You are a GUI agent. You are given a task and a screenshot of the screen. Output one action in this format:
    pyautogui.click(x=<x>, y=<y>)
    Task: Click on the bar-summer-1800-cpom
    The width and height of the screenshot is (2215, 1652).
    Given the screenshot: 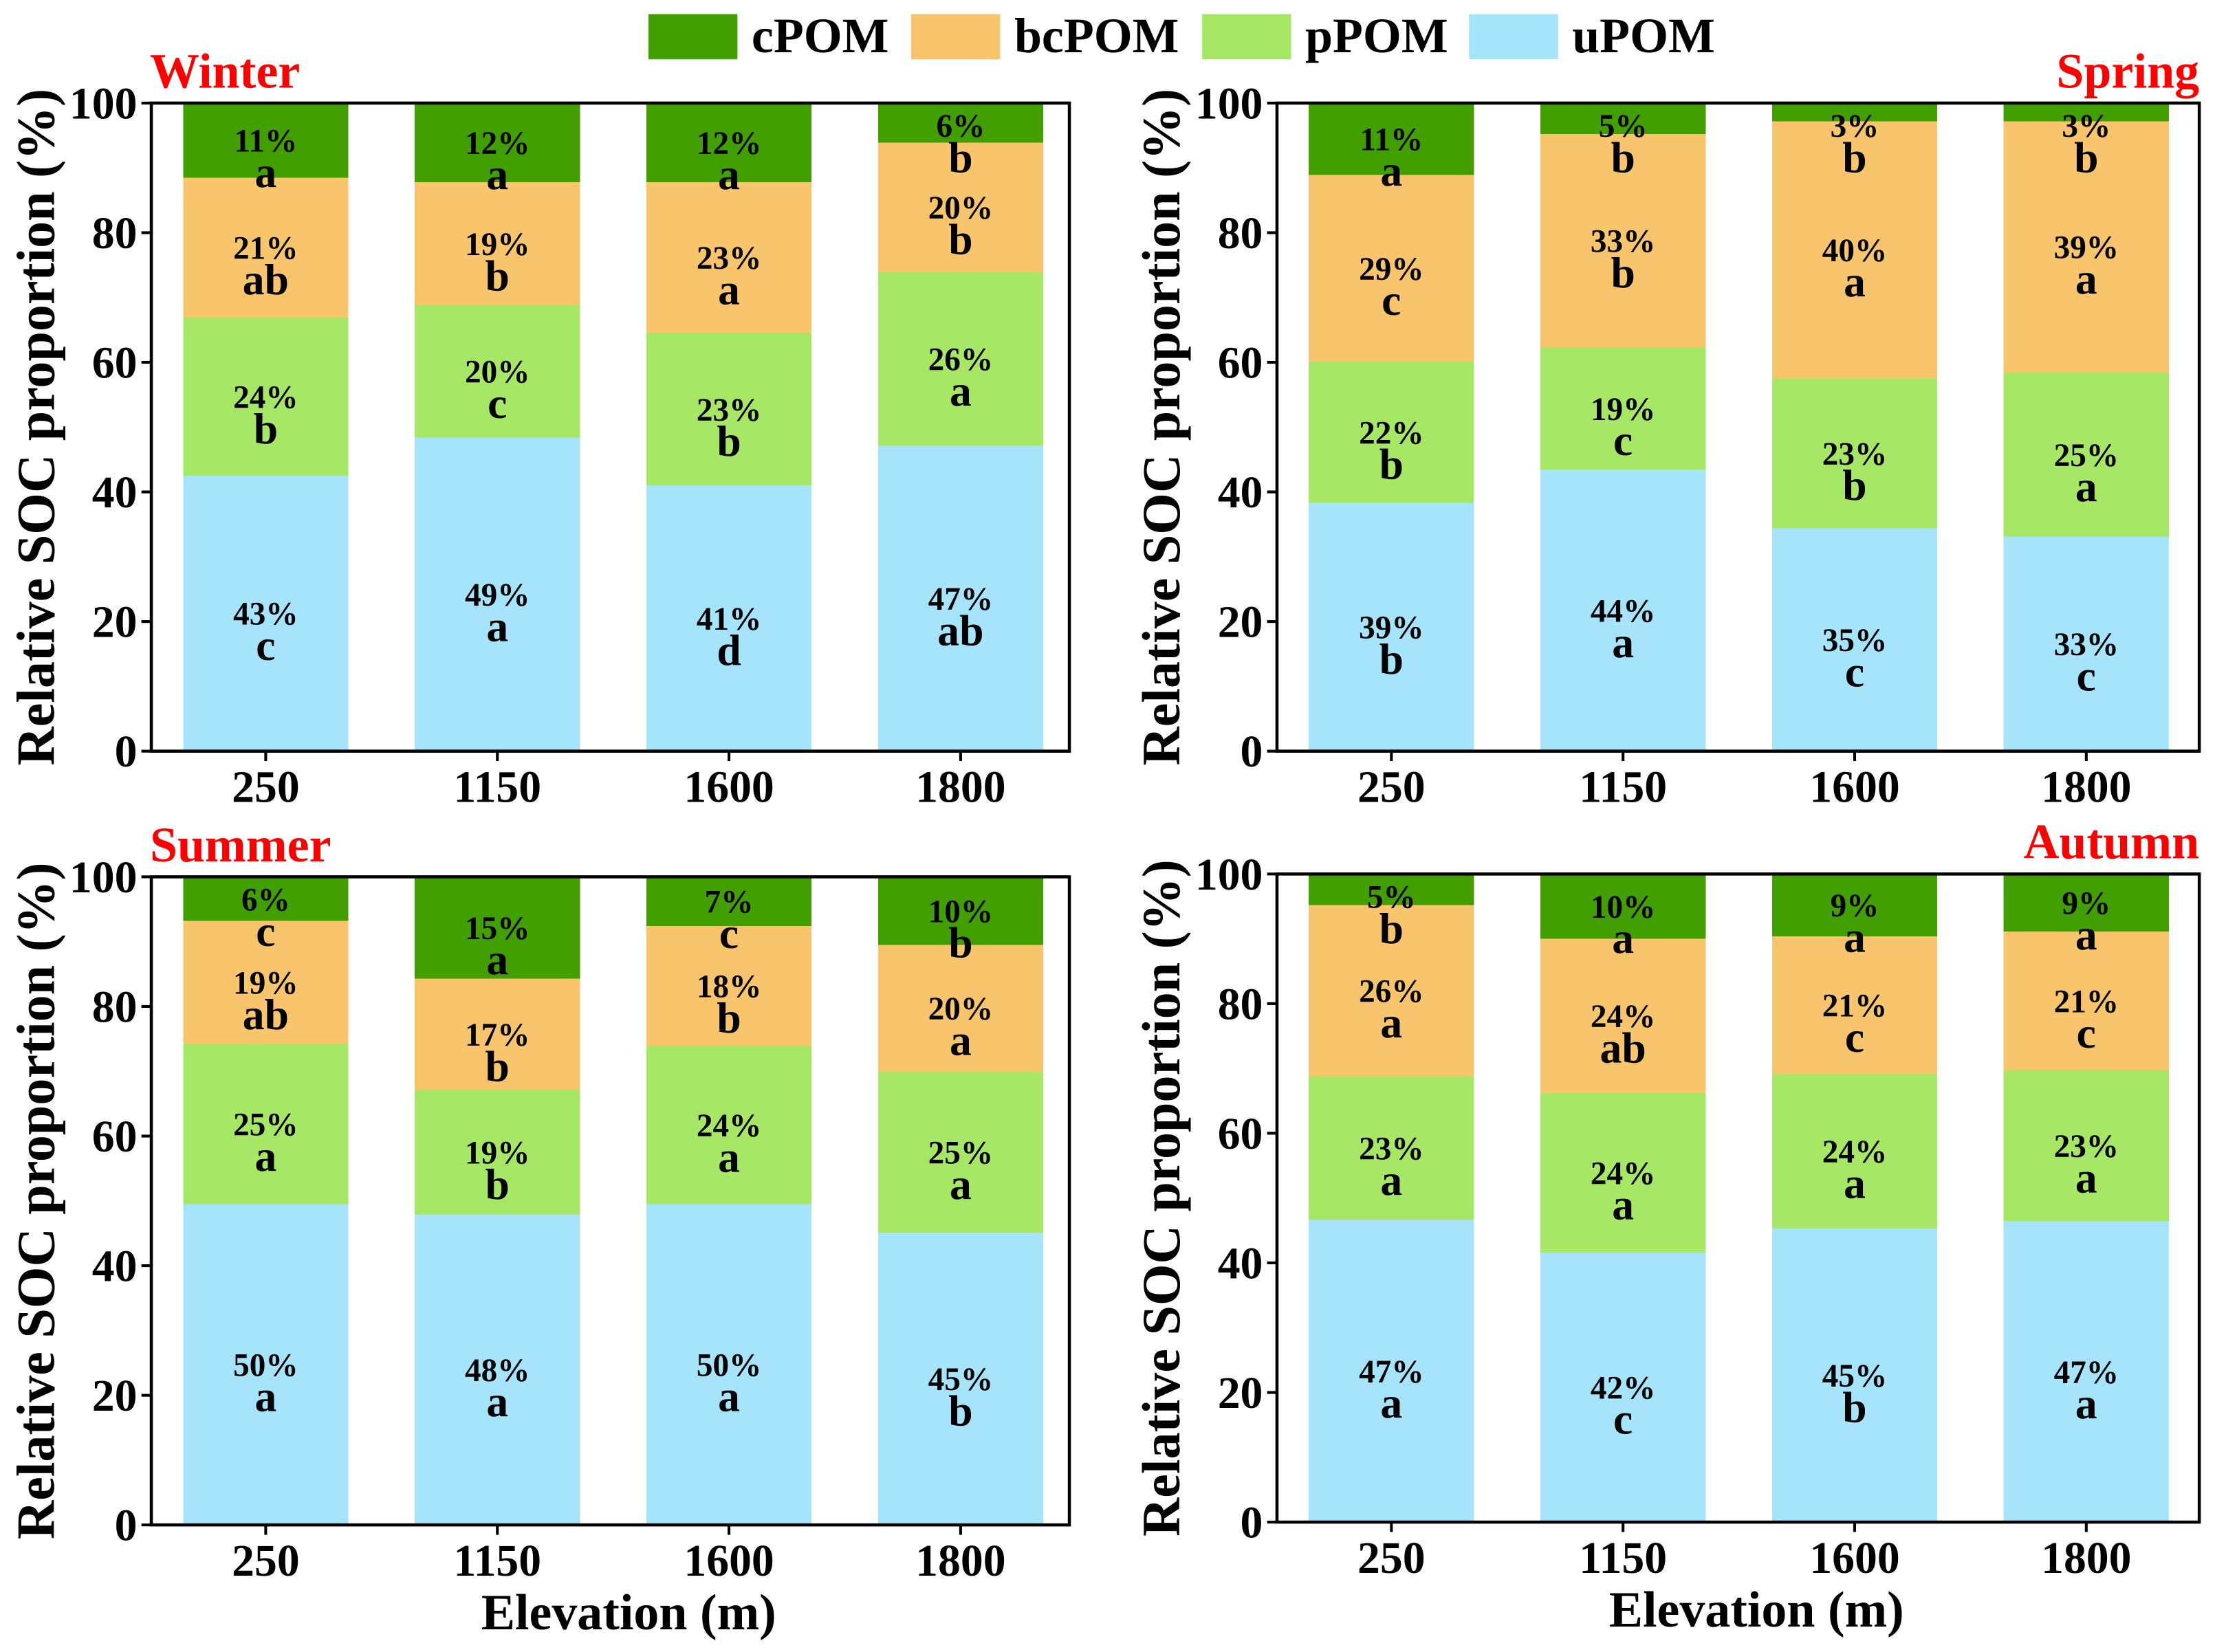 What is the action you would take?
    pyautogui.click(x=960, y=911)
    